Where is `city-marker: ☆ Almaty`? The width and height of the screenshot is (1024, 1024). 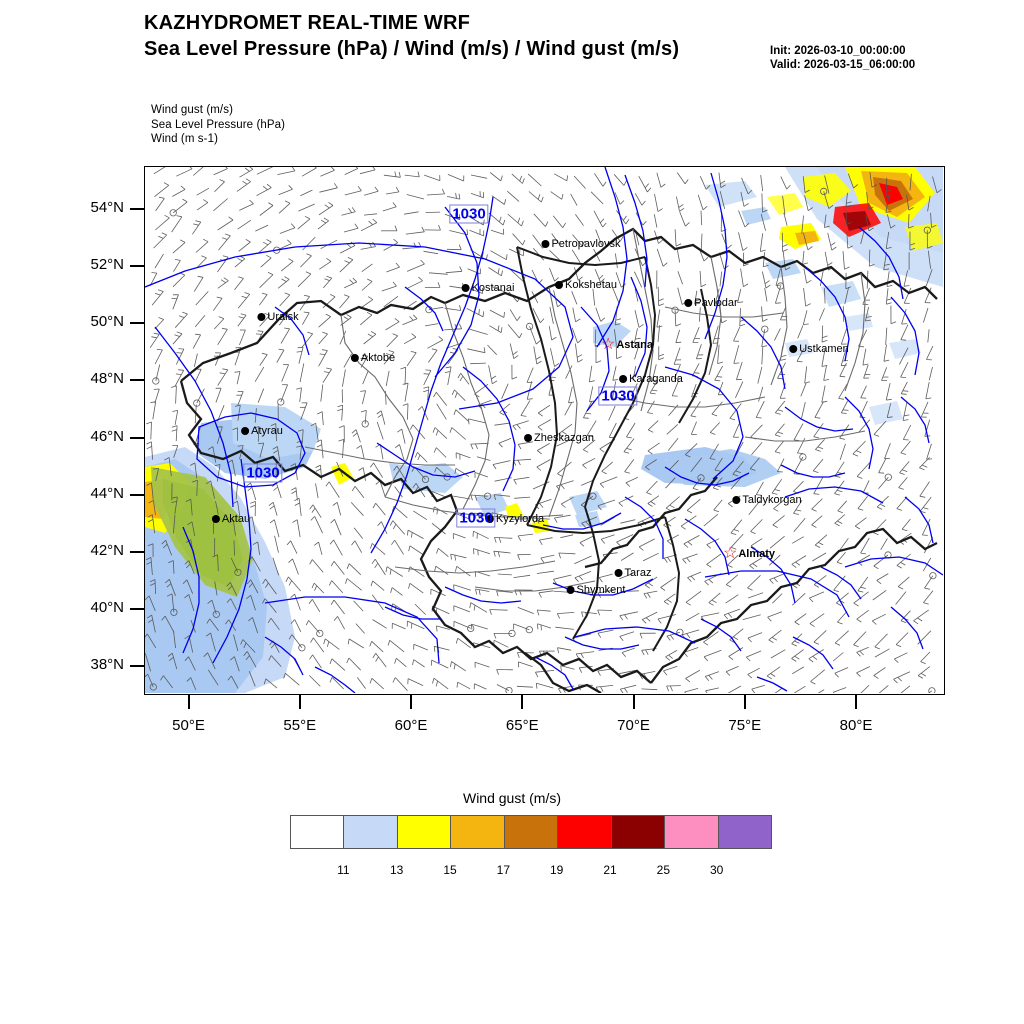 city-marker: ☆ Almaty is located at coordinates (749, 554).